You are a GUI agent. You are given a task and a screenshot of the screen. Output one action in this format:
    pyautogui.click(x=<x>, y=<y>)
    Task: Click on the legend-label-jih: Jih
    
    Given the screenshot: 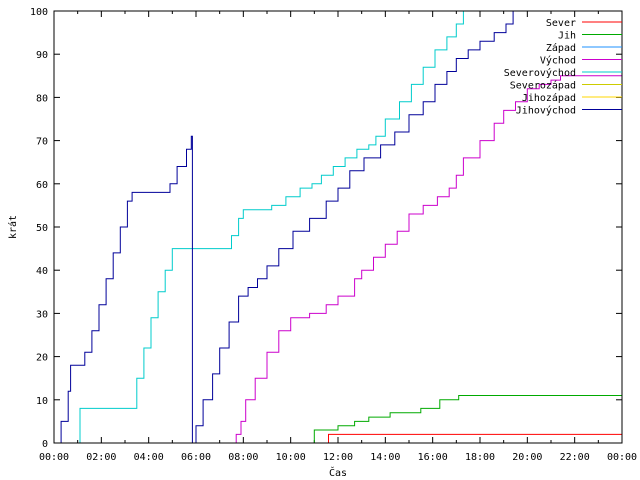 What is the action you would take?
    pyautogui.click(x=567, y=36)
    